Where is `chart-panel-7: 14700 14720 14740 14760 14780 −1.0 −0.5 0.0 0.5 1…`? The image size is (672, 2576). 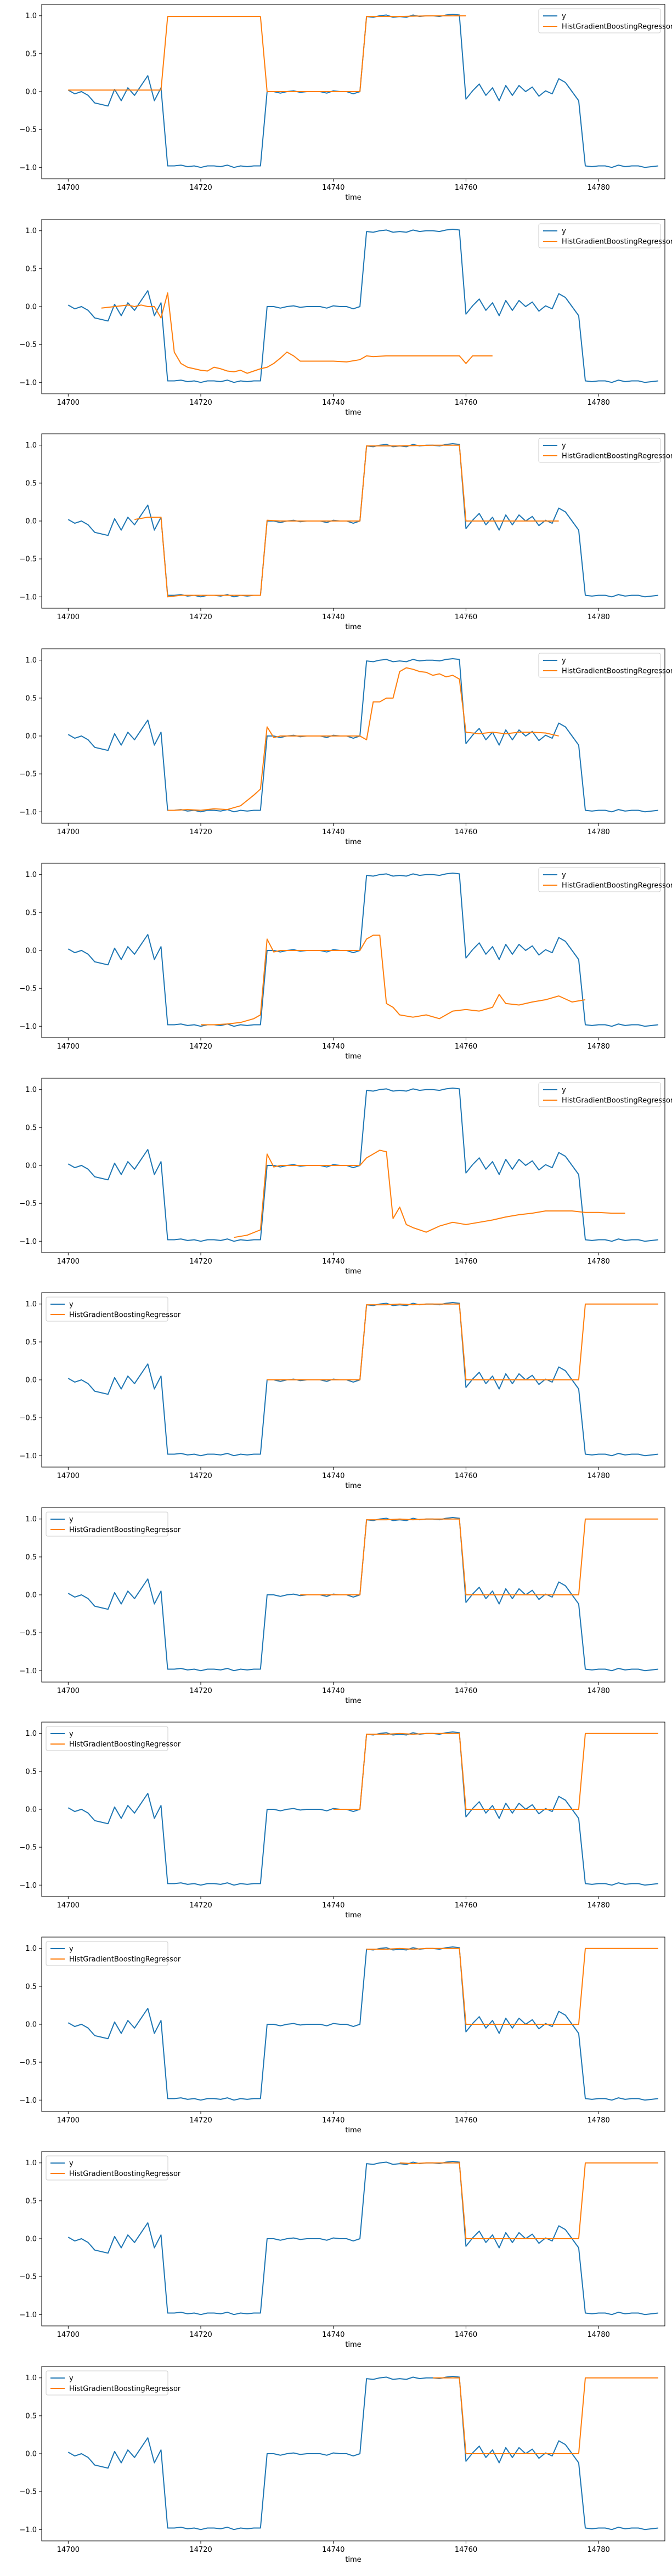
chart-panel-7: 14700 14720 14740 14760 14780 −1.0 −0.5 0.0 0.5 1… is located at coordinates (336, 1395).